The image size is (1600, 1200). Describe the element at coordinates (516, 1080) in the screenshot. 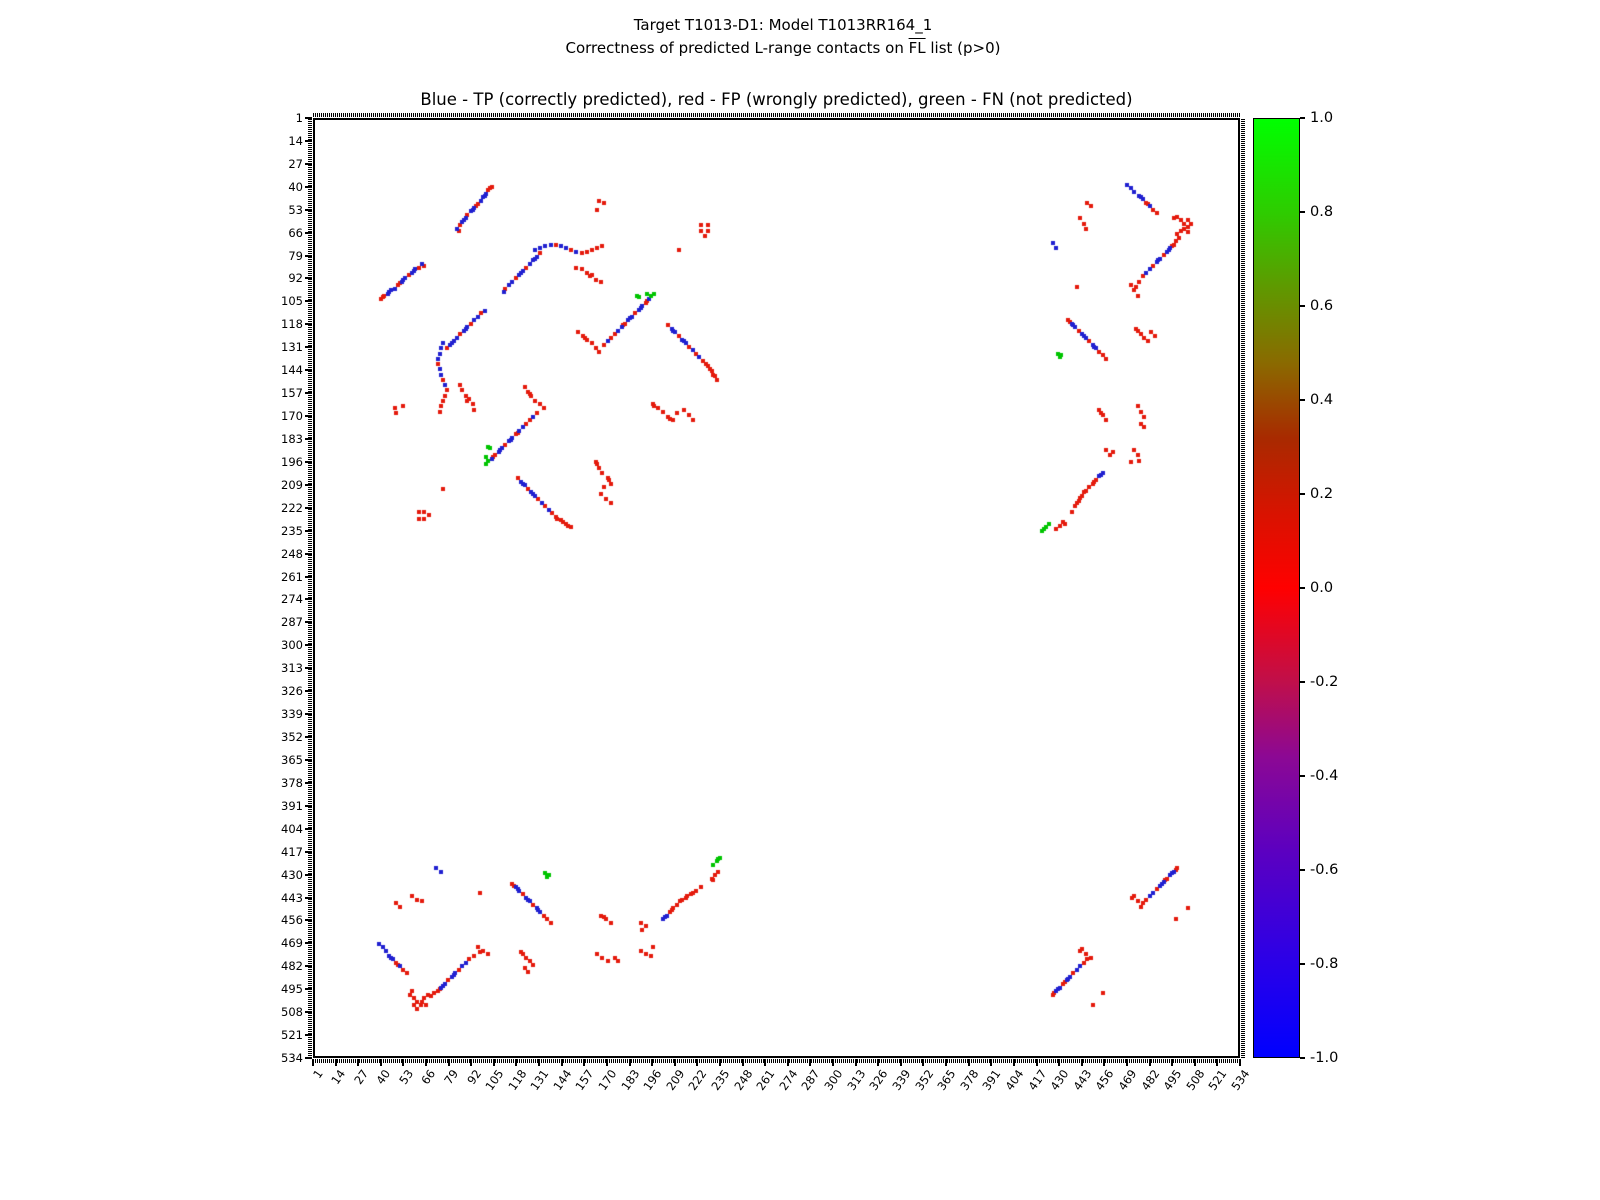

I see `x-tick-label: 118` at that location.